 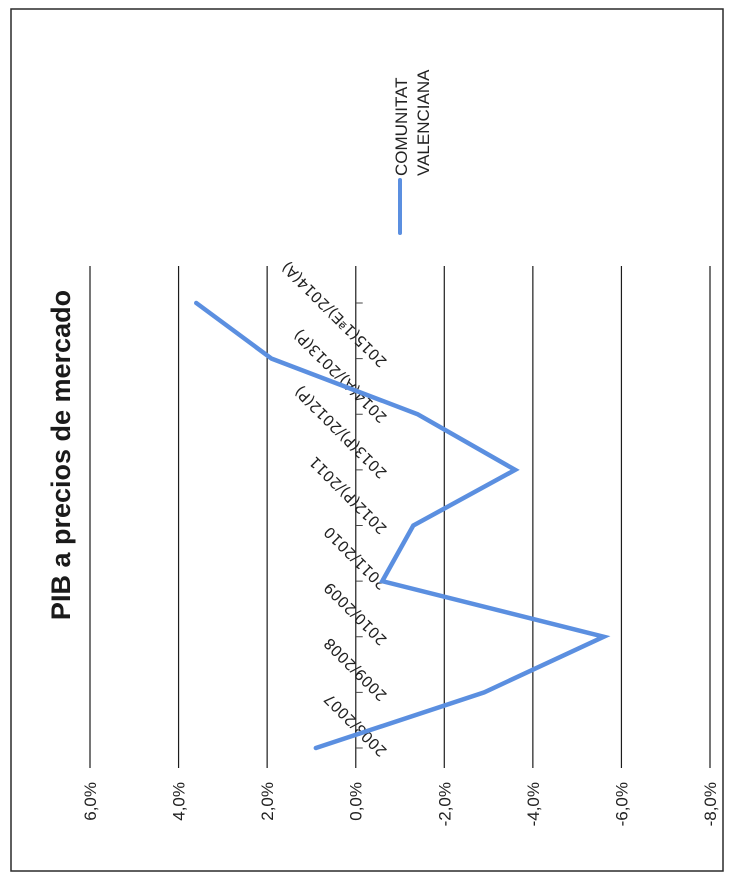 What do you see at coordinates (401, 126) in the screenshot?
I see `legend-label-line1: COMUNITAT` at bounding box center [401, 126].